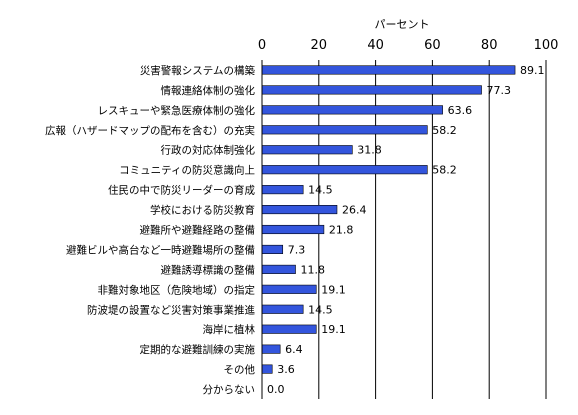  I want to click on category-label: その他, so click(240, 369).